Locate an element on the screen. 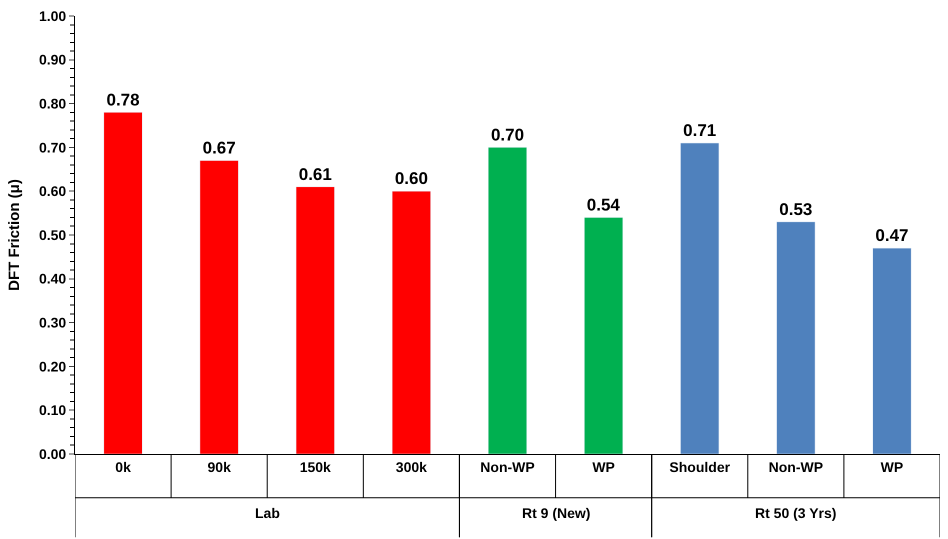  text: 0.47 is located at coordinates (891, 236).